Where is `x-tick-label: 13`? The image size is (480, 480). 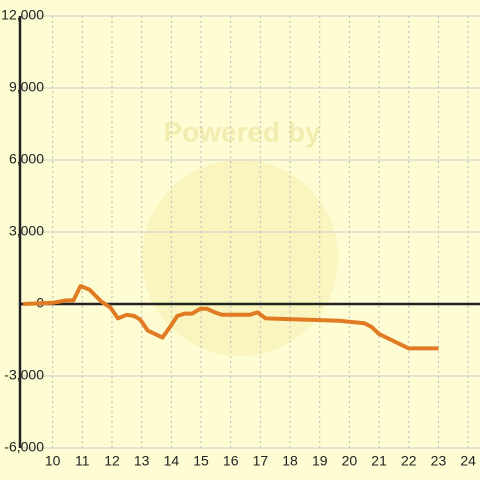 x-tick-label: 13 is located at coordinates (142, 461).